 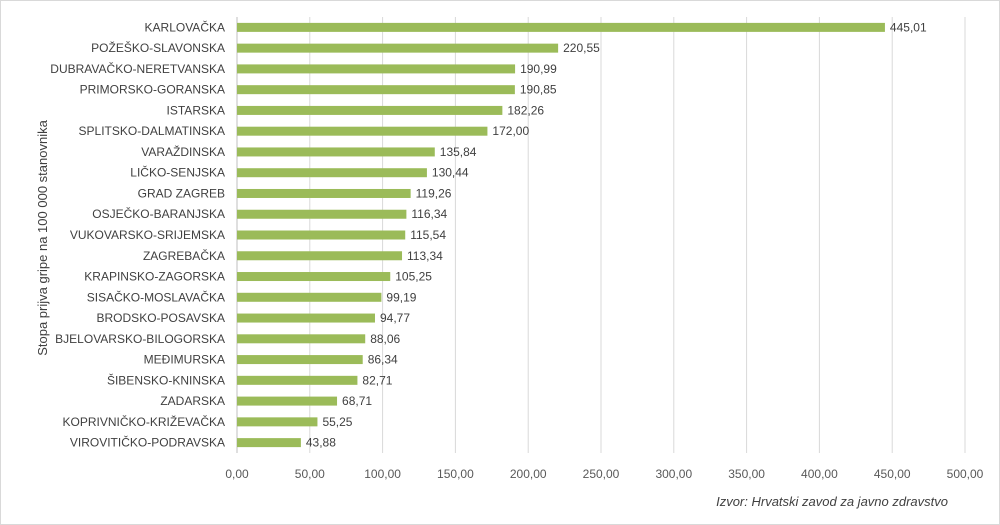 I want to click on source-note: Izvor: Hrvatski zavod za javno zdravstvo, so click(x=832, y=501).